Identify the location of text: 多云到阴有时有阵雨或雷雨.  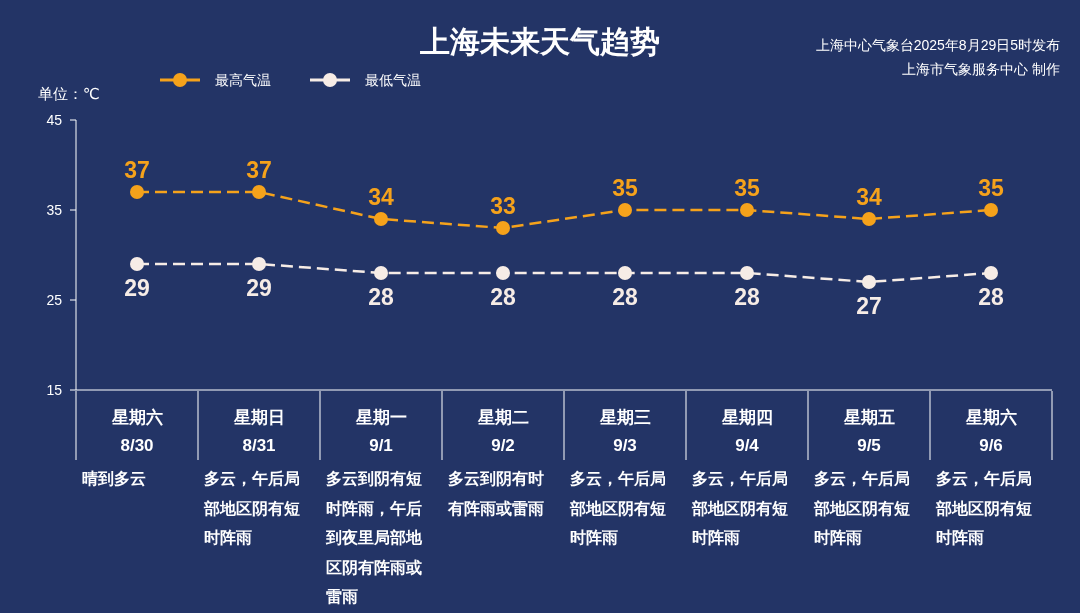
(495, 493).